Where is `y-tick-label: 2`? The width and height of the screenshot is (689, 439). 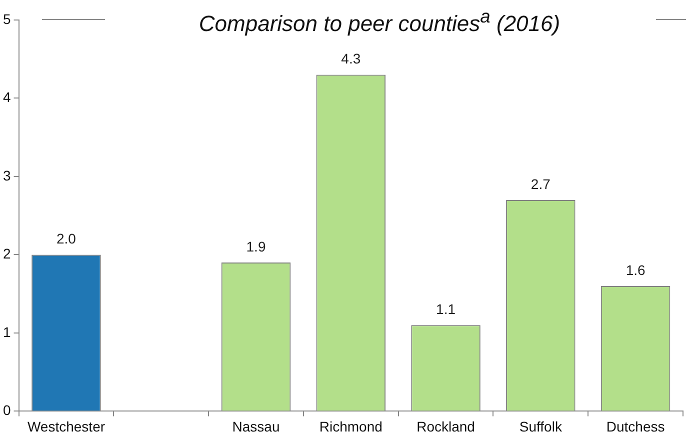 y-tick-label: 2 is located at coordinates (6, 254).